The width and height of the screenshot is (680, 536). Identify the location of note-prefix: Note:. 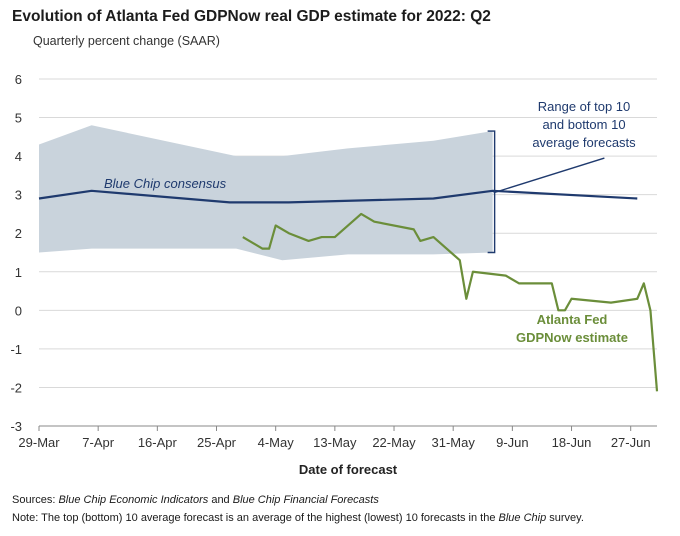
(27, 518).